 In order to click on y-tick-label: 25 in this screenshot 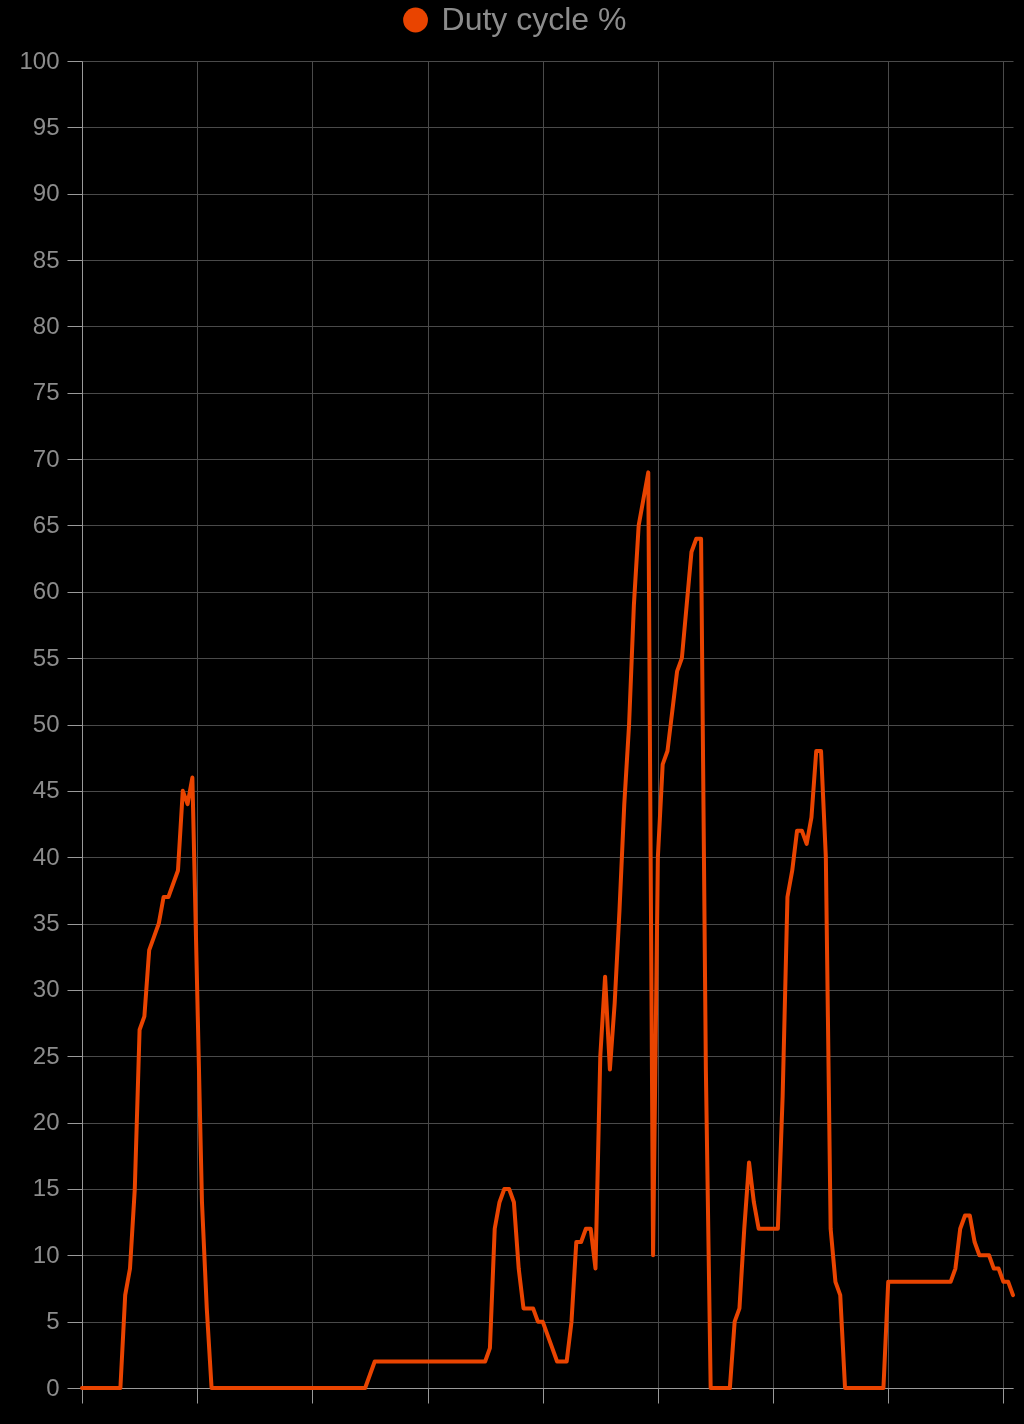, I will do `click(46, 1055)`.